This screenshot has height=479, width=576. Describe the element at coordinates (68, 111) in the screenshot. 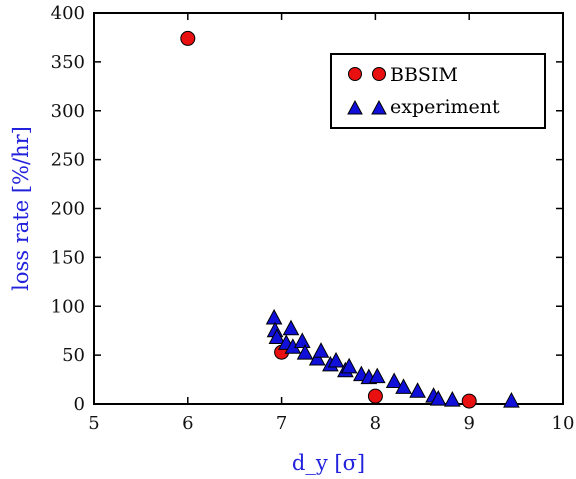

I see `y-tick-label: 300` at that location.